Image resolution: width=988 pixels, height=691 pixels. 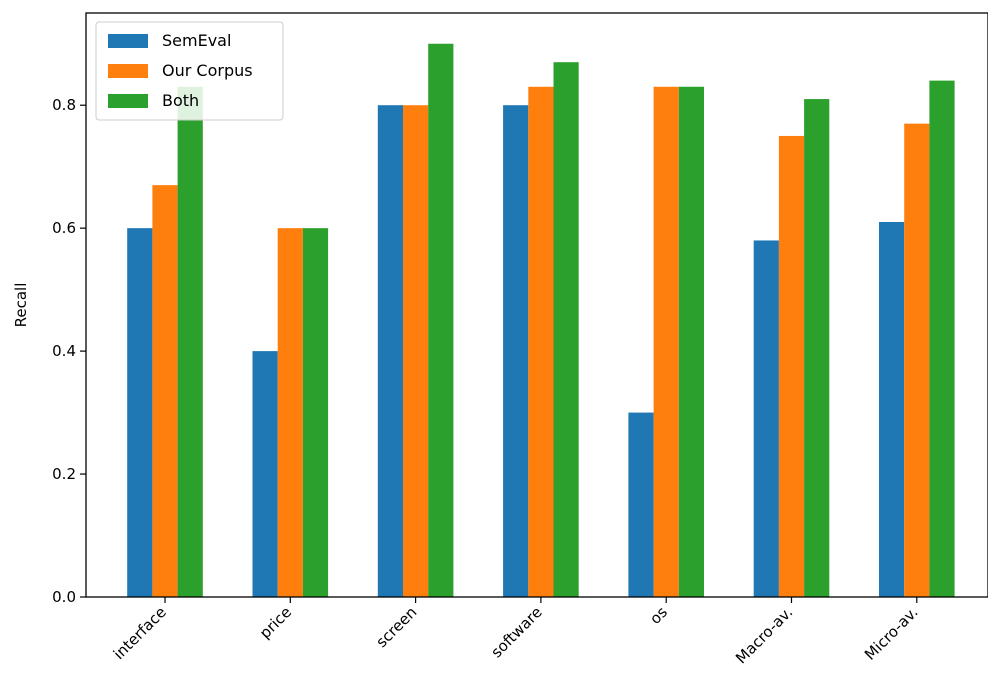 What do you see at coordinates (390, 351) in the screenshot?
I see `bar-semeval-screen` at bounding box center [390, 351].